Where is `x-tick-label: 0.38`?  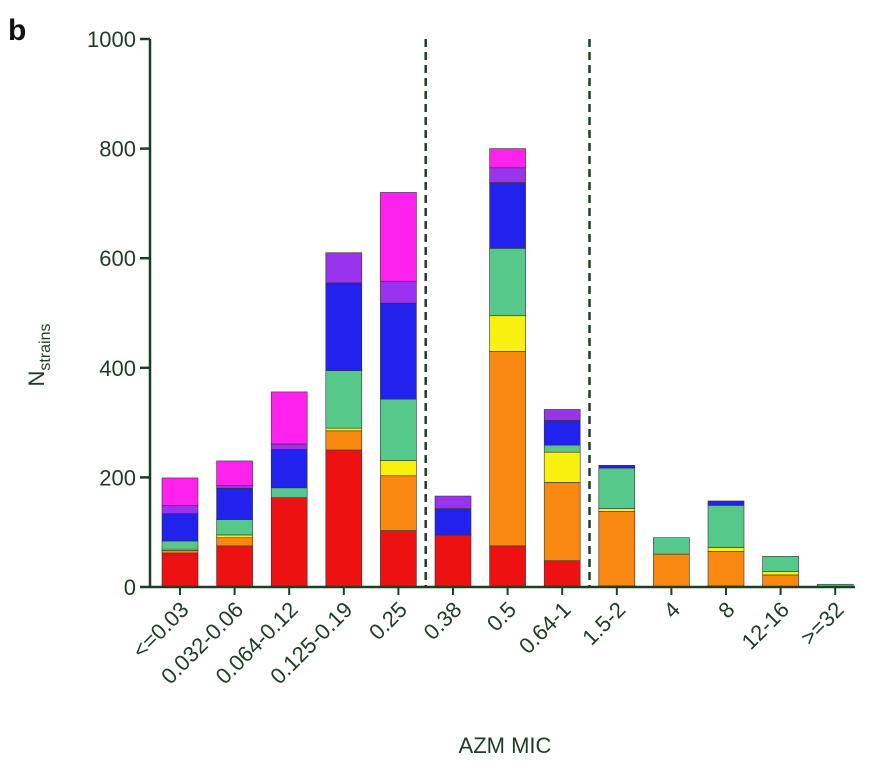 x-tick-label: 0.38 is located at coordinates (443, 621).